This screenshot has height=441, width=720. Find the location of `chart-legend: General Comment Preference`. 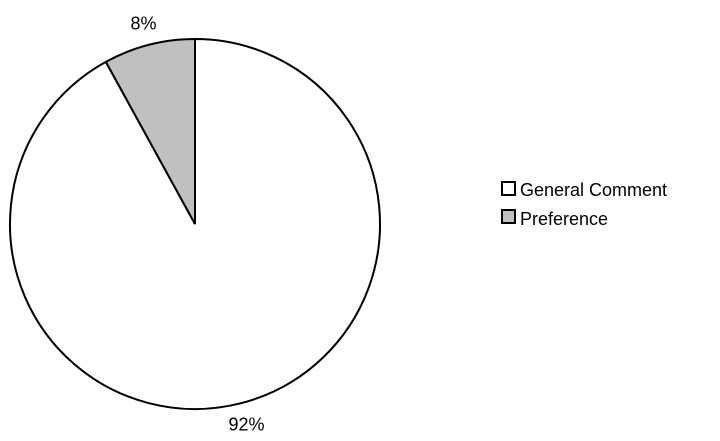

chart-legend: General Comment Preference is located at coordinates (584, 204).